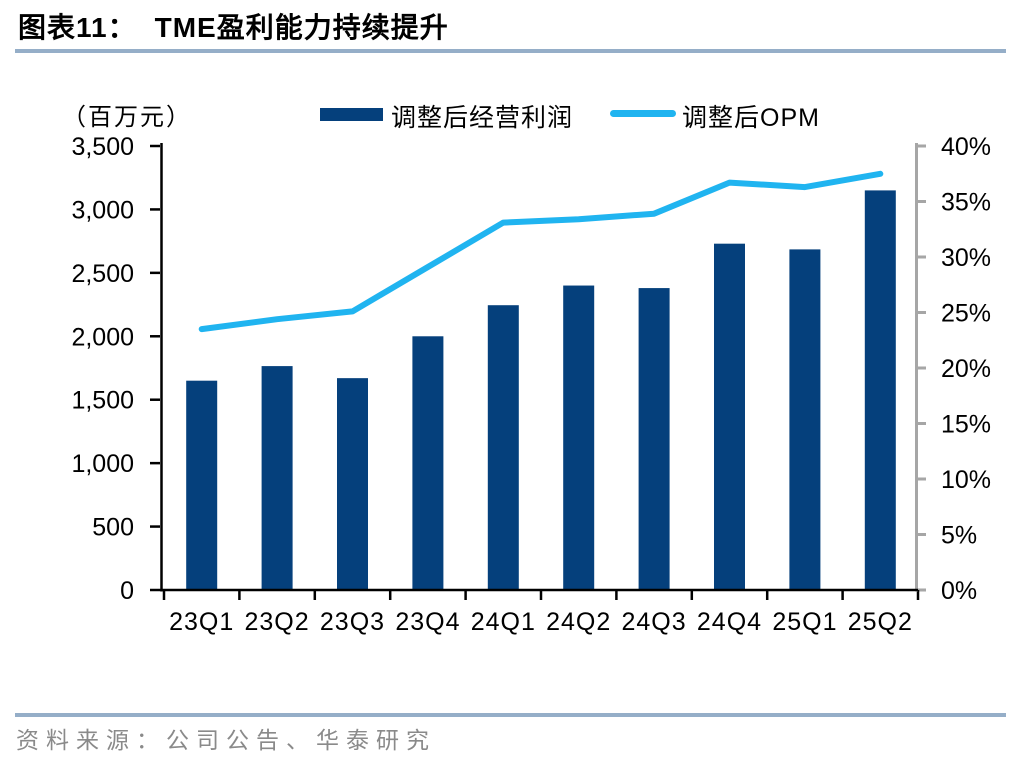 This screenshot has height=768, width=1032. I want to click on bar-24Q2, so click(579, 437).